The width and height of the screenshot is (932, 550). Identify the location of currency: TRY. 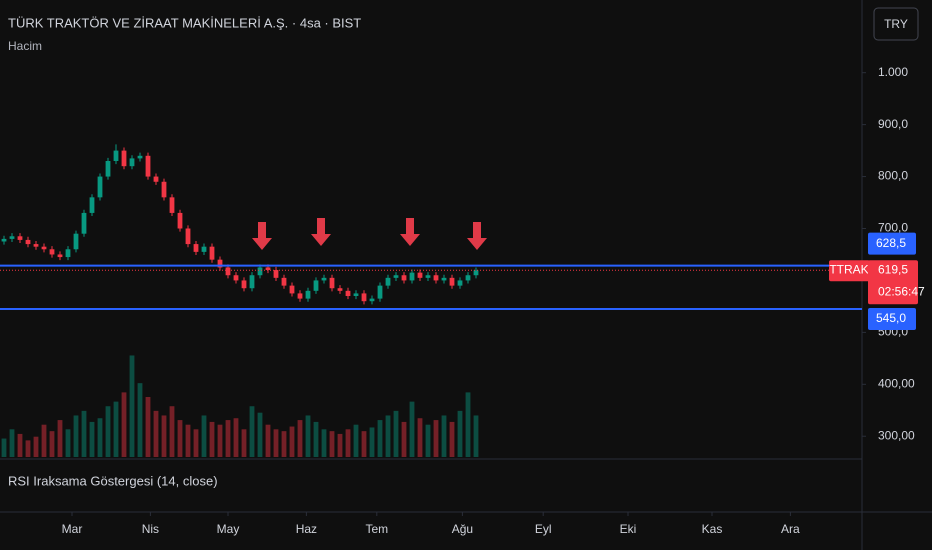
(896, 24).